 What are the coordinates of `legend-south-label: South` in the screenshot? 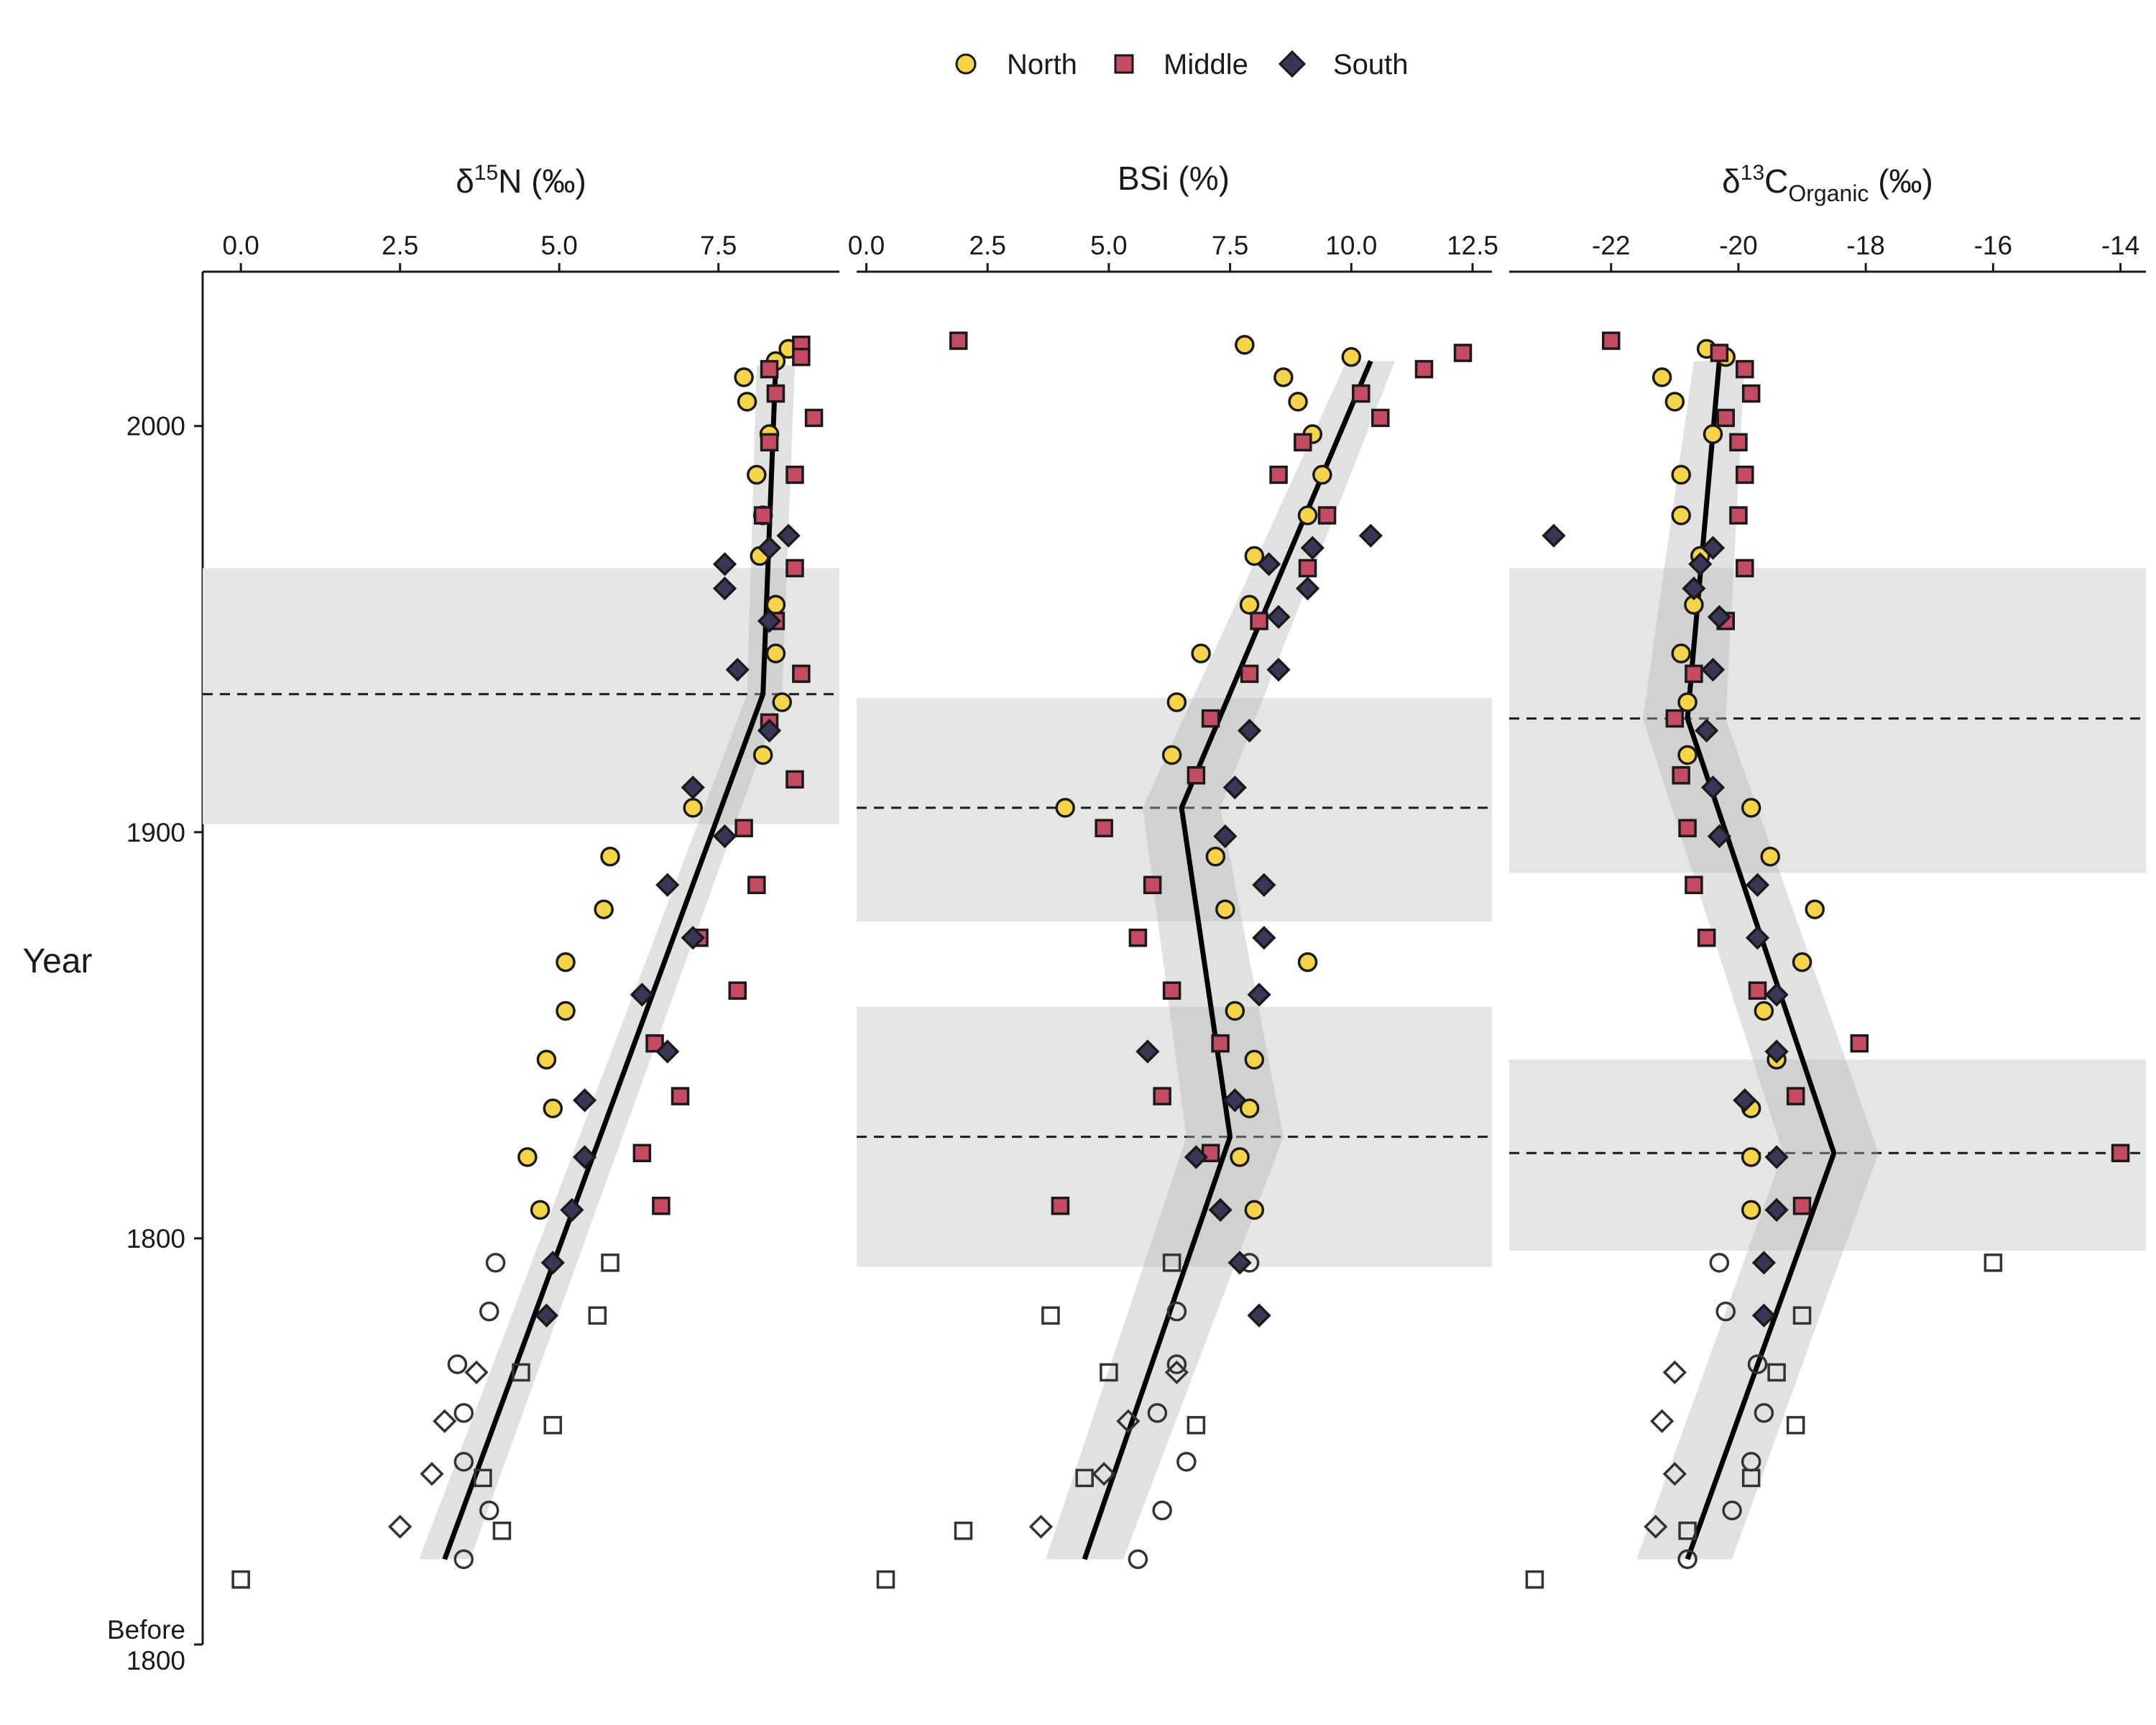 It's located at (1371, 64).